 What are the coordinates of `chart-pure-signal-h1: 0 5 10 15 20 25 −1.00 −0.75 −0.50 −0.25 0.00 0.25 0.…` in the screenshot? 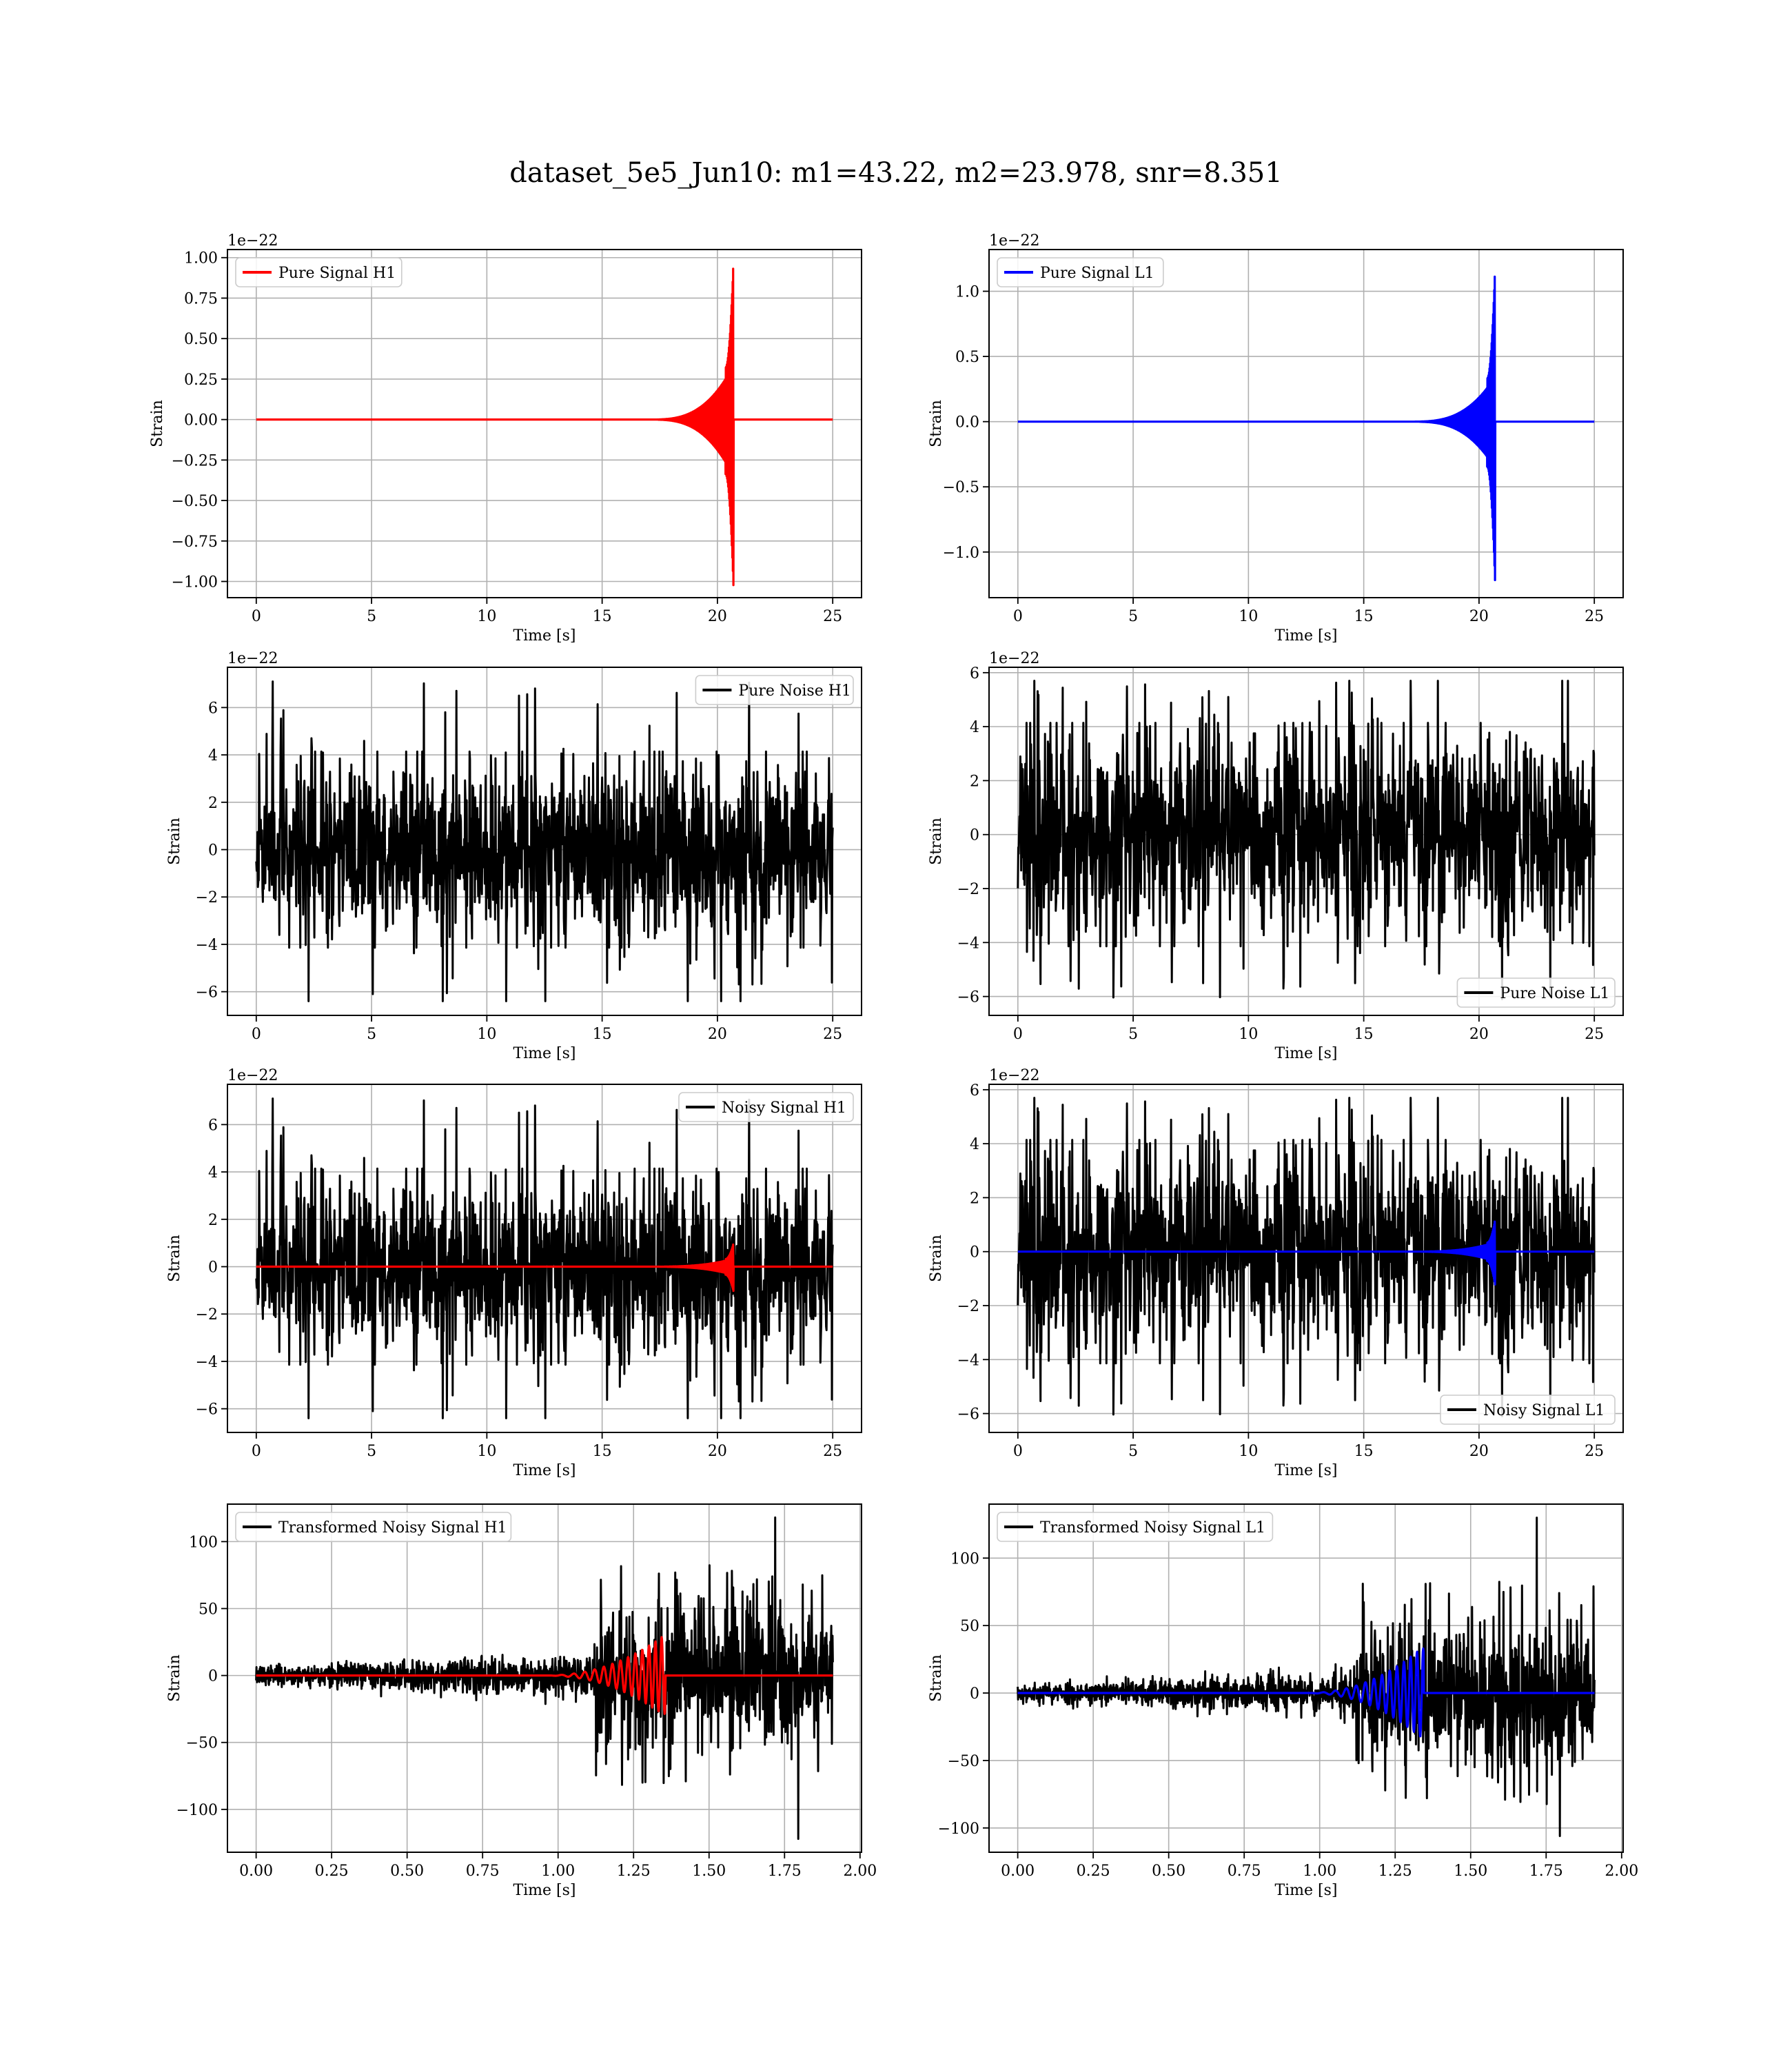 It's located at (505, 438).